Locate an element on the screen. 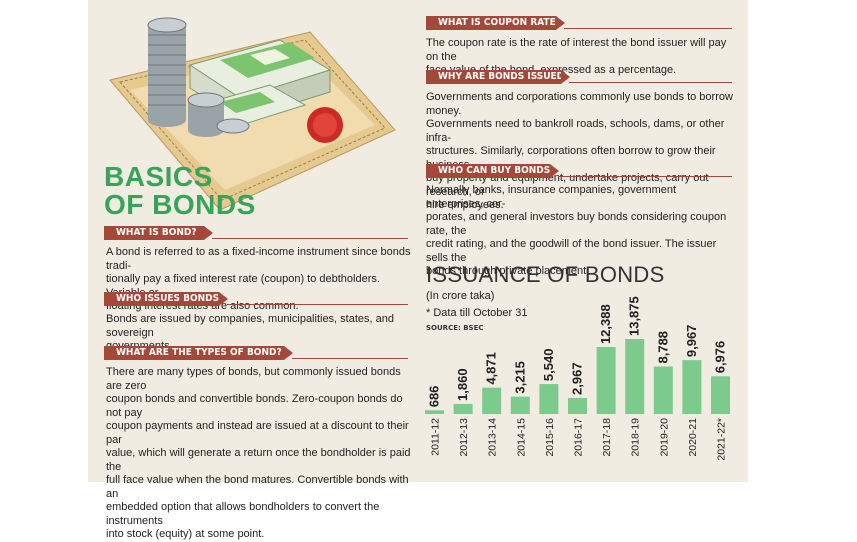 This screenshot has height=542, width=857. value-label-2016-17: 2,967 is located at coordinates (577, 378).